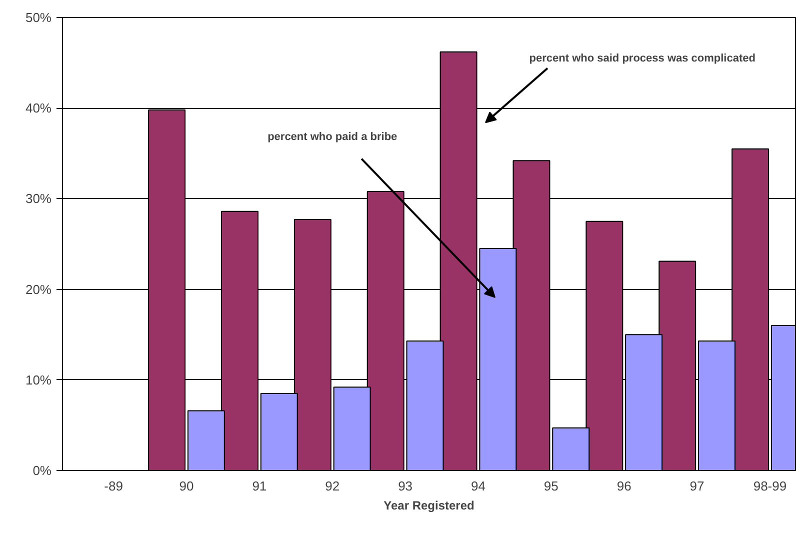 This screenshot has width=811, height=533. What do you see at coordinates (186, 486) in the screenshot?
I see `x-tick-label: 90` at bounding box center [186, 486].